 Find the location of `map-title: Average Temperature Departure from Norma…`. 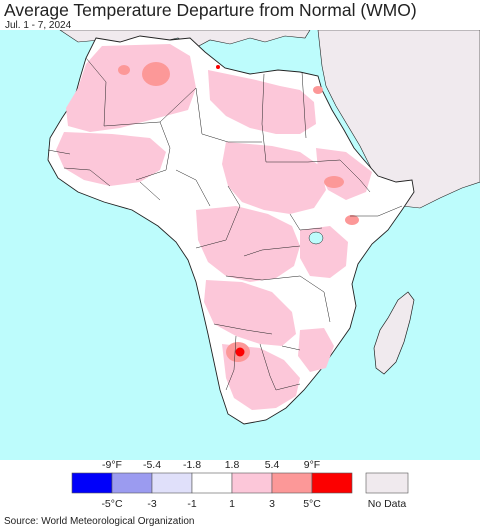

map-title: Average Temperature Departure from Norma… is located at coordinates (210, 10).